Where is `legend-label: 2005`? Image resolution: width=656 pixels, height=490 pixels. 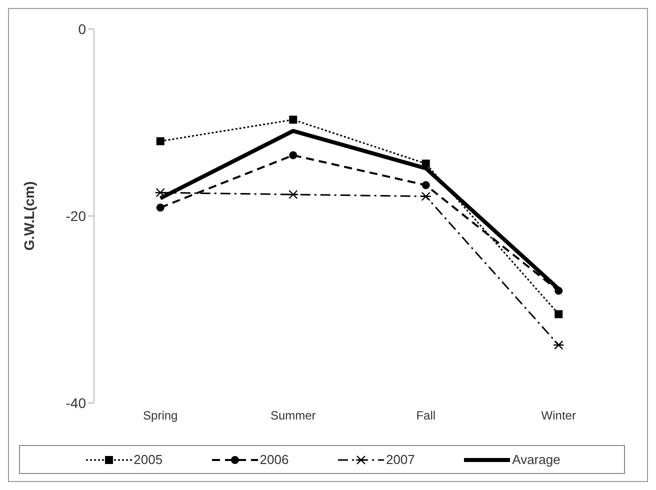
legend-label: 2005 is located at coordinates (148, 459).